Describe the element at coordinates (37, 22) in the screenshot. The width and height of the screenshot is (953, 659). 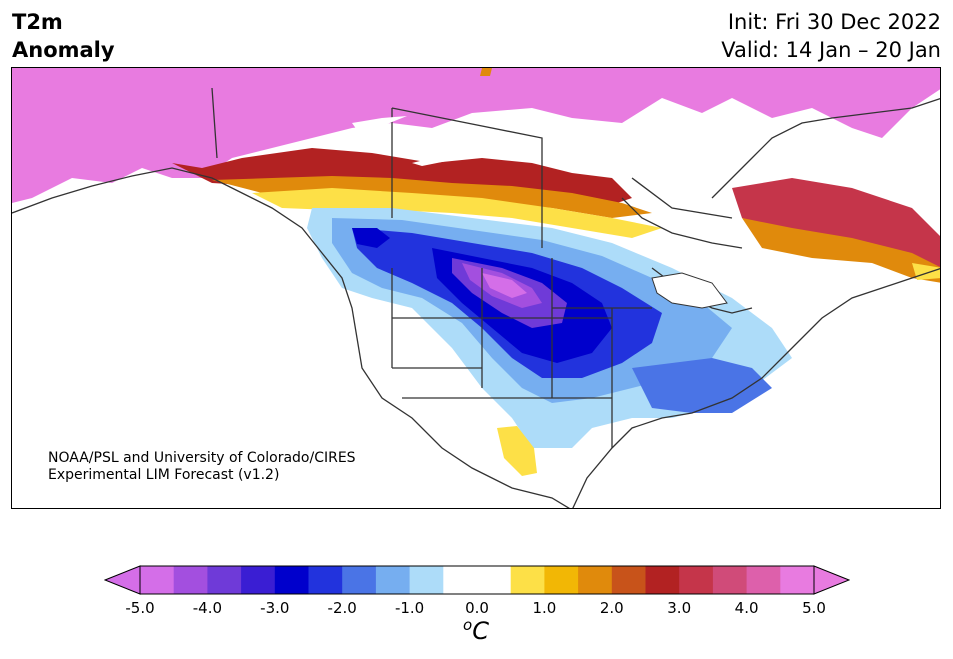
I see `title-line-1: T2m` at that location.